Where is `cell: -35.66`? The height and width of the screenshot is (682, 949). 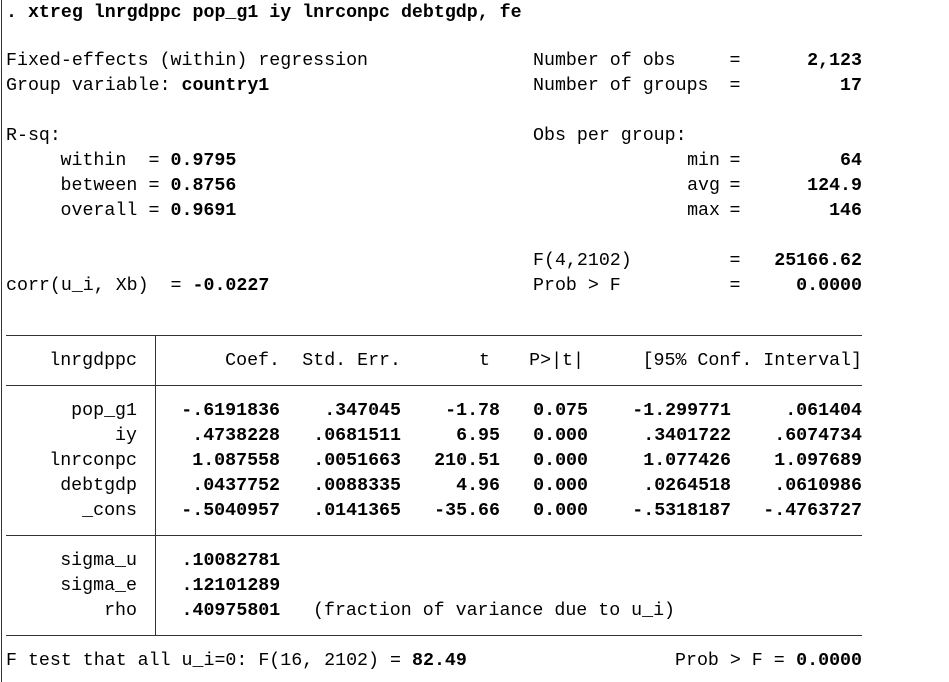 cell: -35.66 is located at coordinates (467, 511).